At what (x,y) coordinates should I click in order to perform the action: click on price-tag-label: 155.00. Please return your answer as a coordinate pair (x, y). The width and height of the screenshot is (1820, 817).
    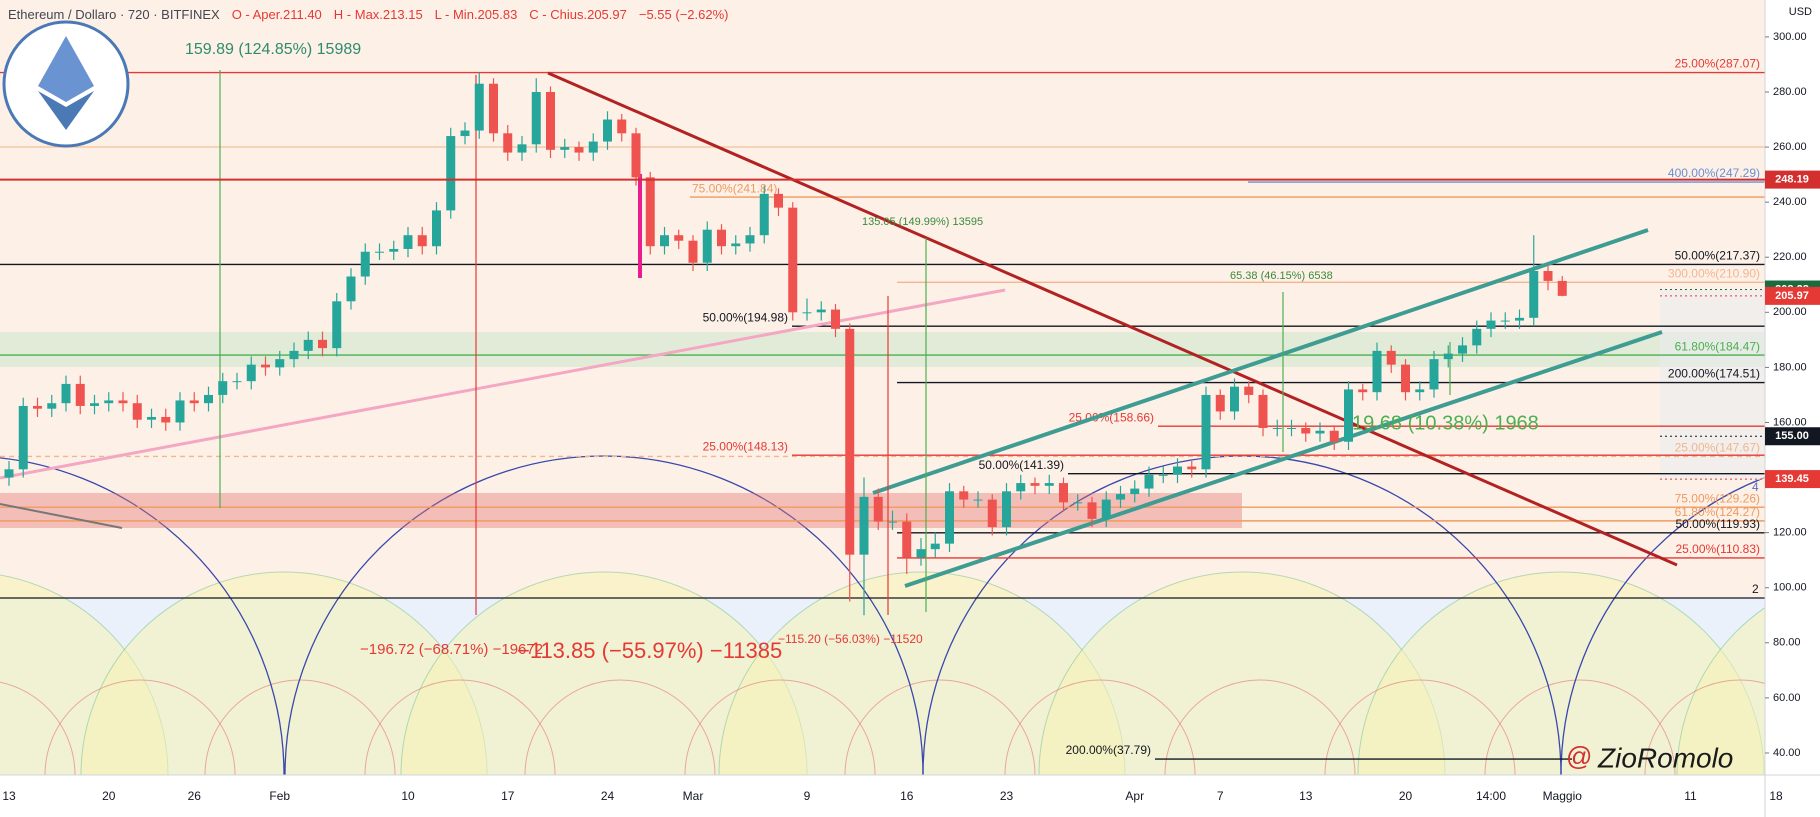
    Looking at the image, I should click on (1792, 436).